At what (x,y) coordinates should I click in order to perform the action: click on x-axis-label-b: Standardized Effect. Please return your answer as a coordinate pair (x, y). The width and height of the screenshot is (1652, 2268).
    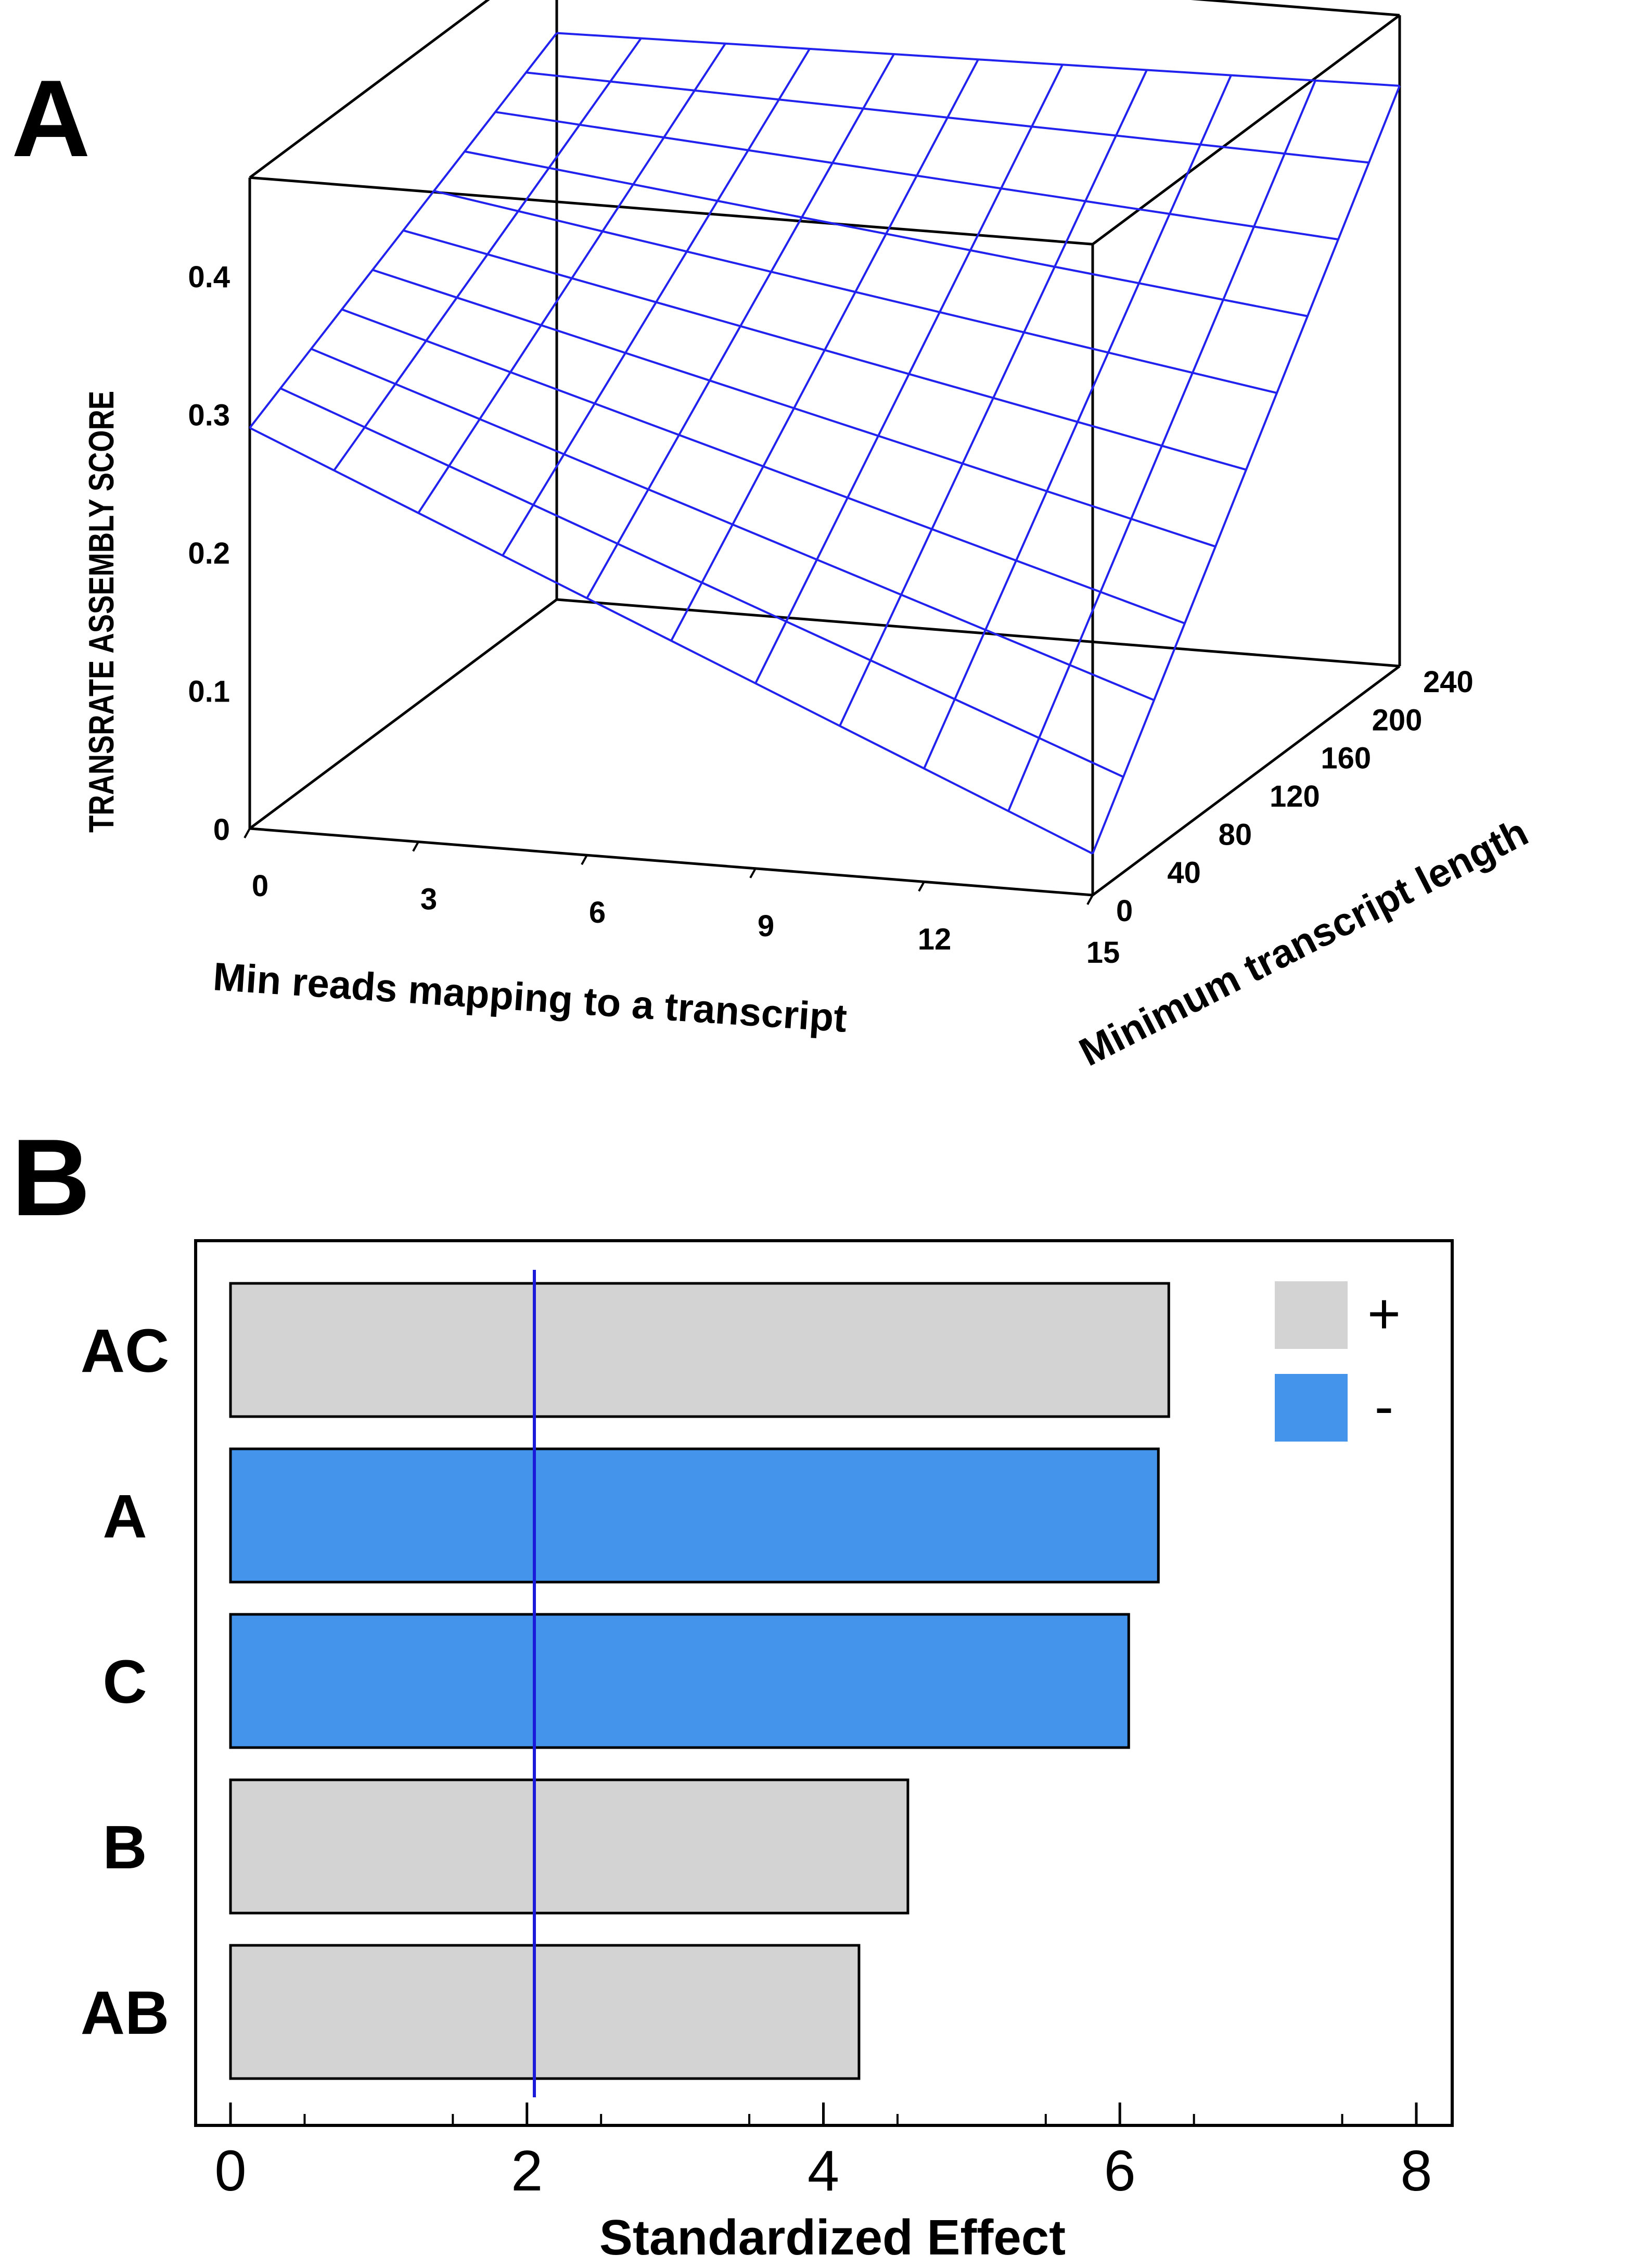
    Looking at the image, I should click on (832, 2238).